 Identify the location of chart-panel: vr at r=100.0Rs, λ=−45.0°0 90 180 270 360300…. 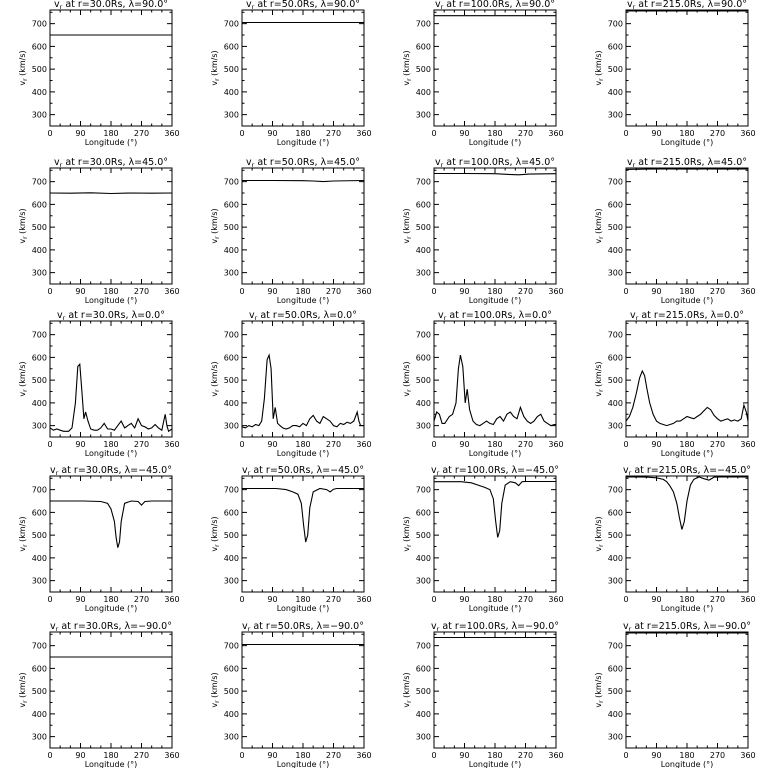
(483, 539).